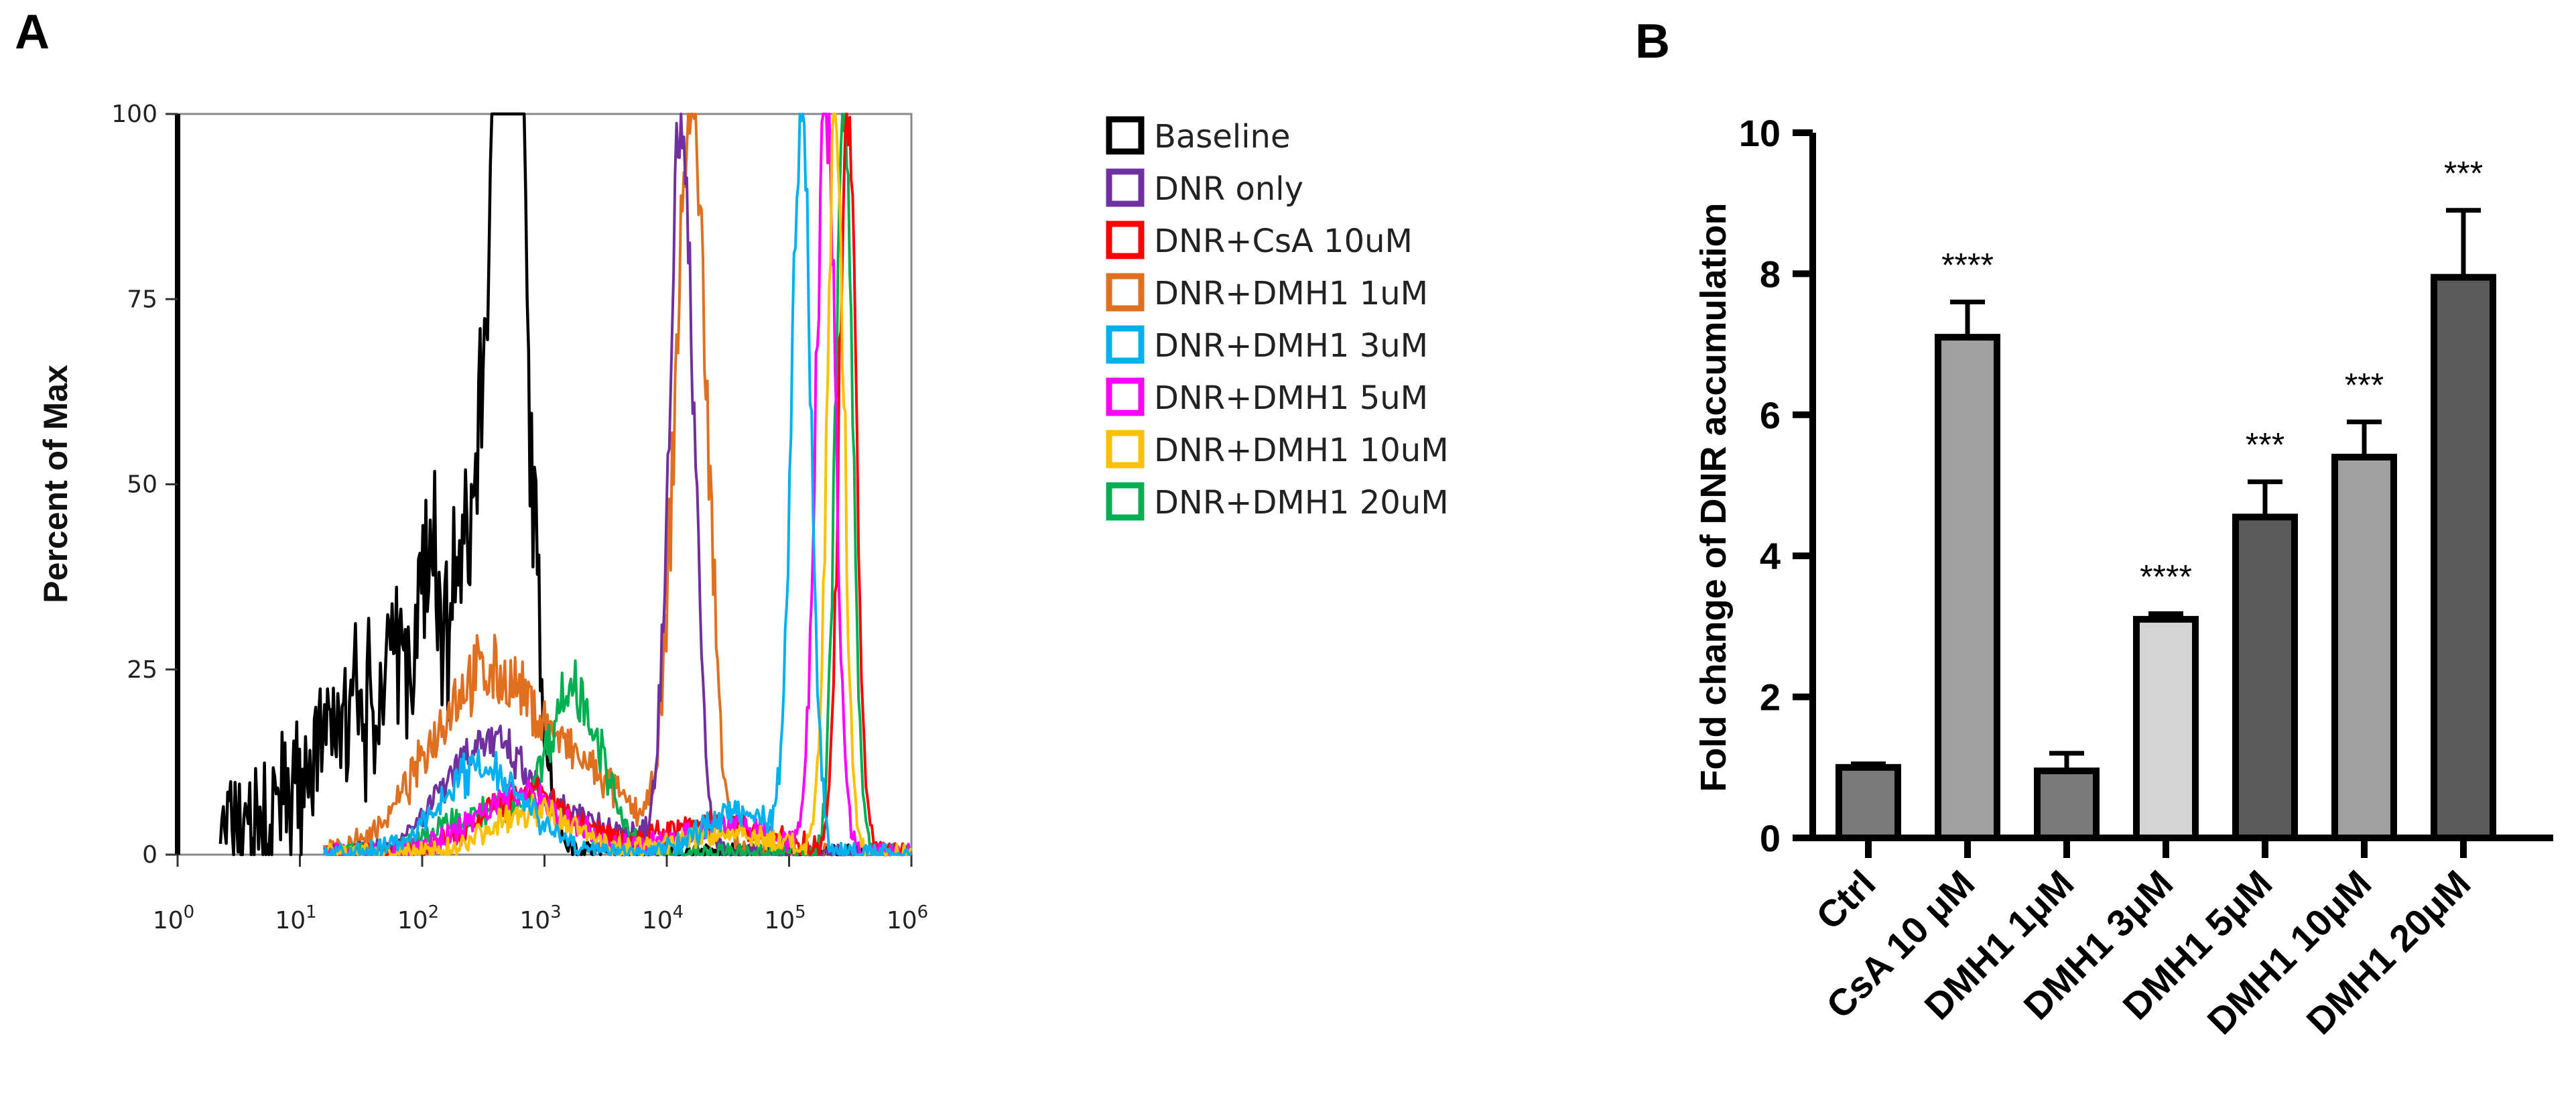  I want to click on bar-y-tick-label: 6, so click(1770, 415).